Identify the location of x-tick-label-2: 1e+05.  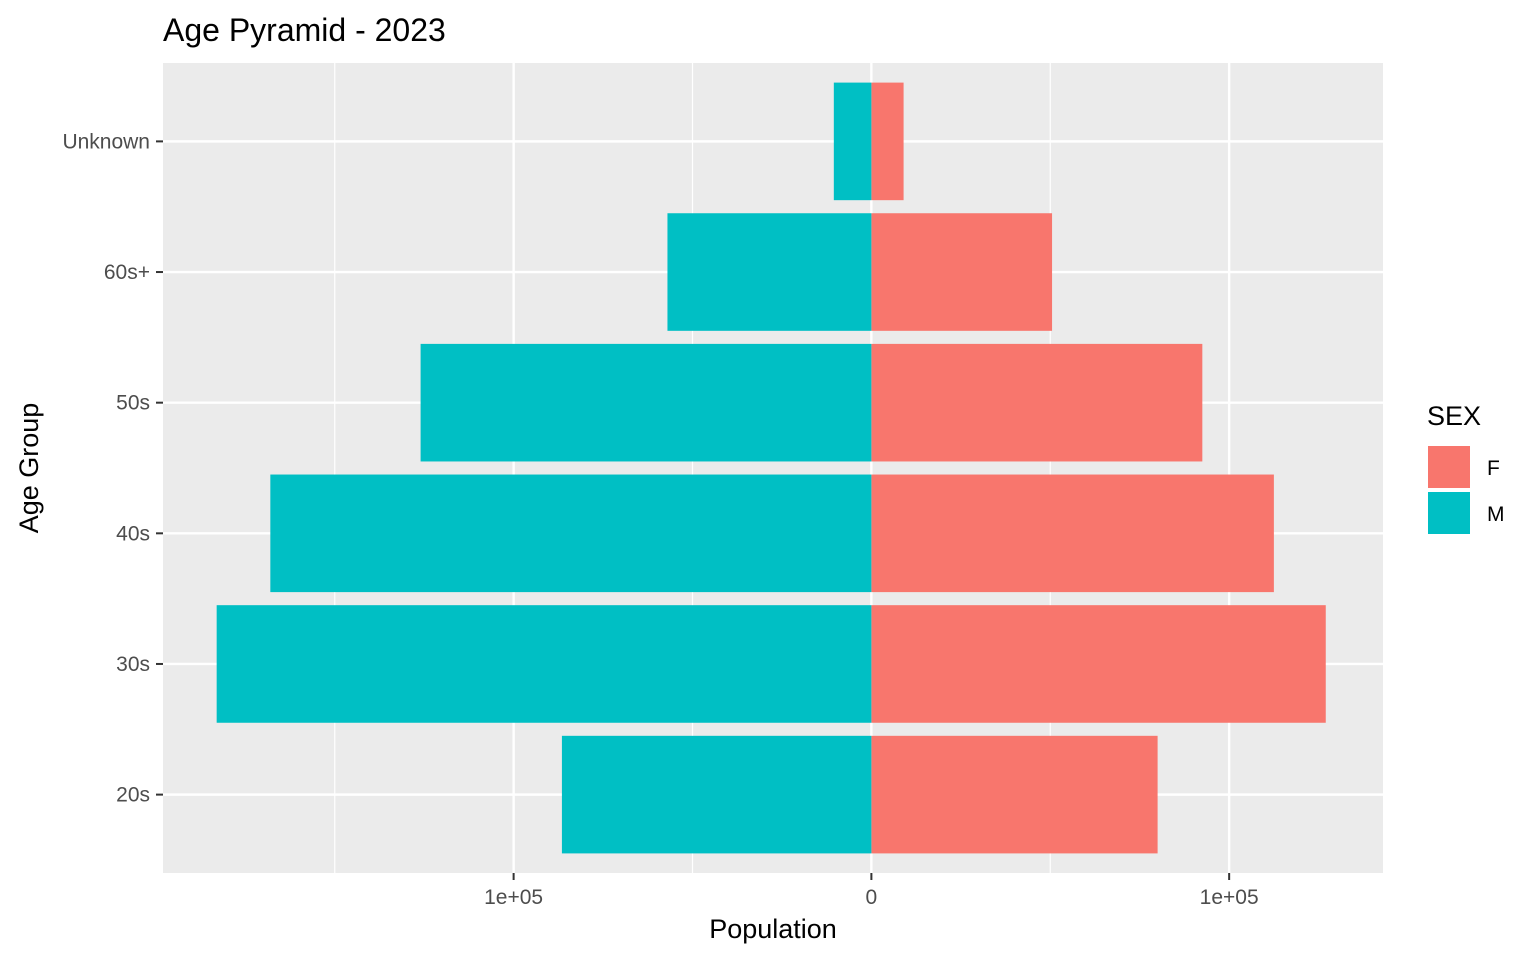
(1229, 897).